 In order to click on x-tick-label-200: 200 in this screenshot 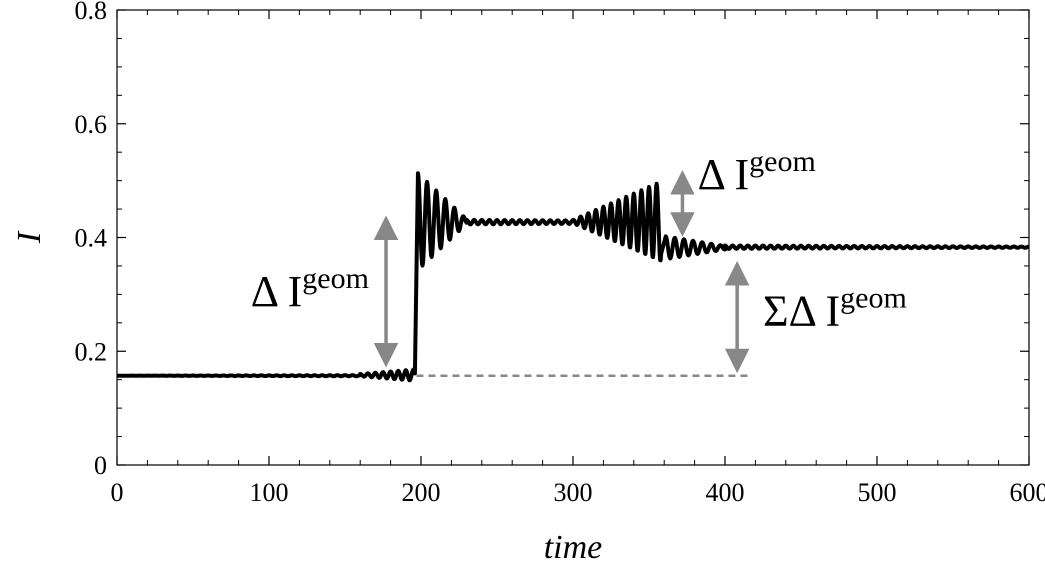, I will do `click(421, 492)`.